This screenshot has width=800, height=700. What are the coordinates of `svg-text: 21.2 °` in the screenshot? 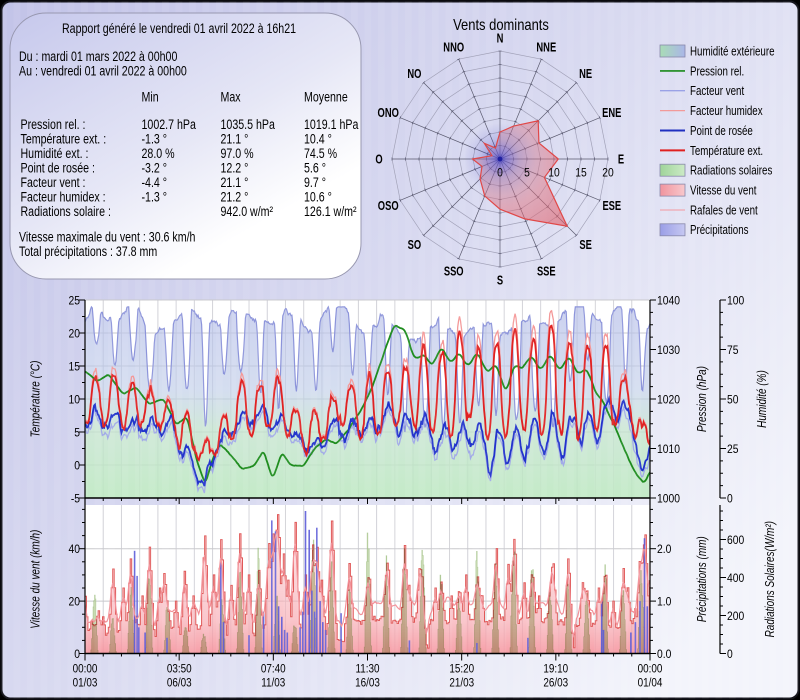 It's located at (235, 197).